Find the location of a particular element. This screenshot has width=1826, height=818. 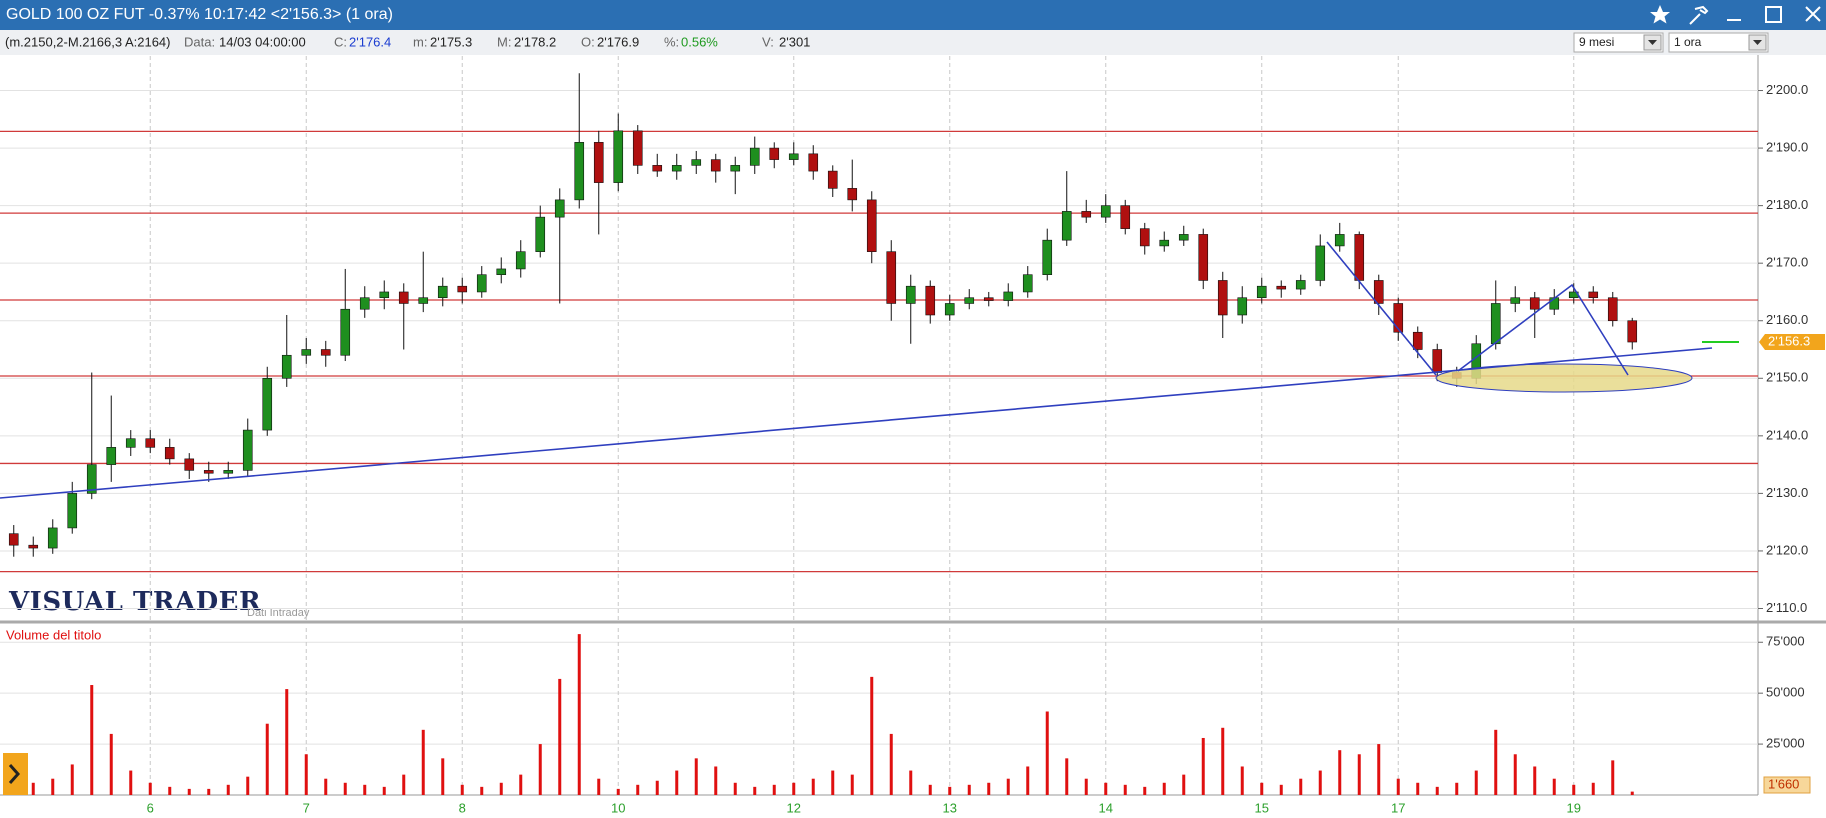

favorite-button is located at coordinates (1660, 14).